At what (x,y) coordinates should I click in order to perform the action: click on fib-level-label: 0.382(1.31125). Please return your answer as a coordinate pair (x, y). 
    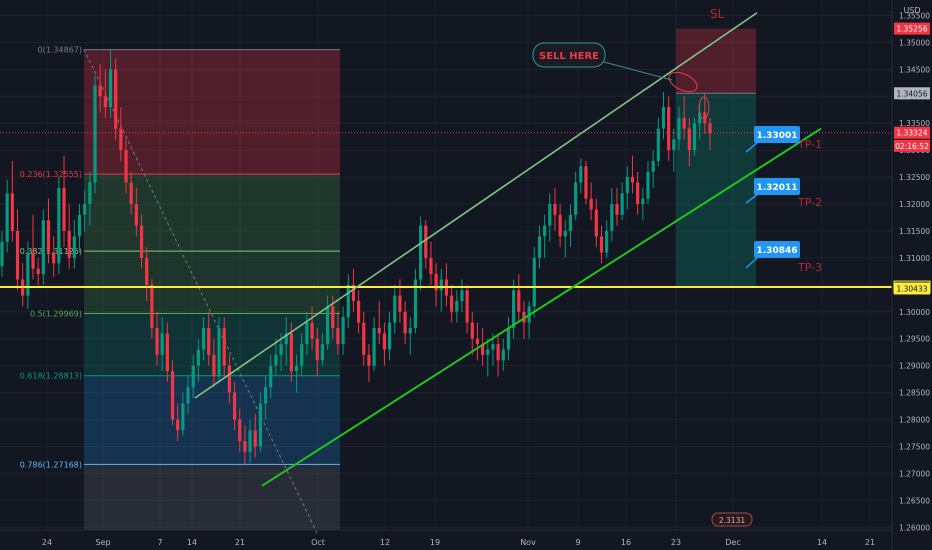
    Looking at the image, I should click on (51, 251).